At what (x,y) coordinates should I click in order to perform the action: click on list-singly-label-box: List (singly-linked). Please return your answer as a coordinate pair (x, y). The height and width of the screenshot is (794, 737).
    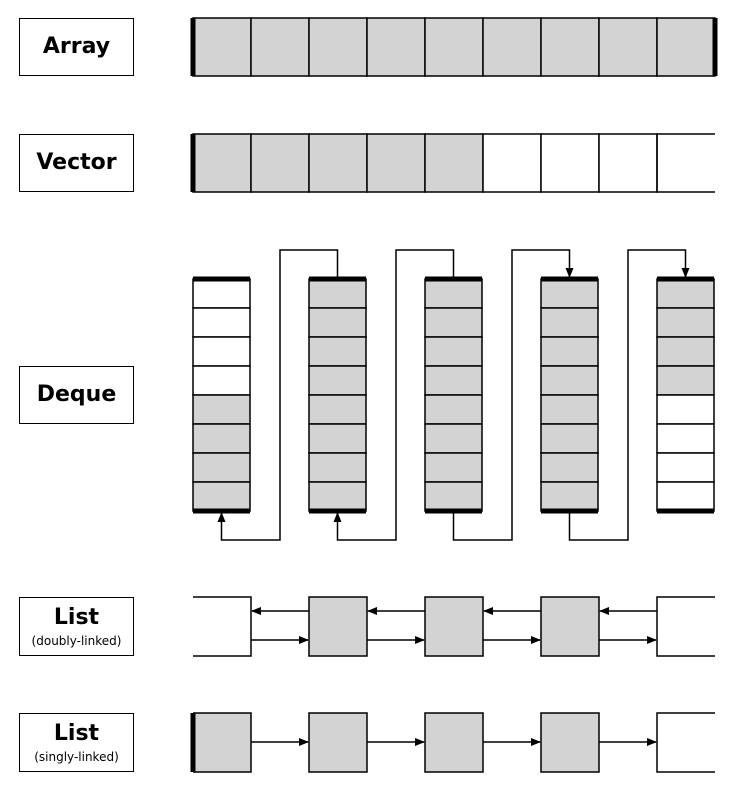
    Looking at the image, I should click on (76, 742).